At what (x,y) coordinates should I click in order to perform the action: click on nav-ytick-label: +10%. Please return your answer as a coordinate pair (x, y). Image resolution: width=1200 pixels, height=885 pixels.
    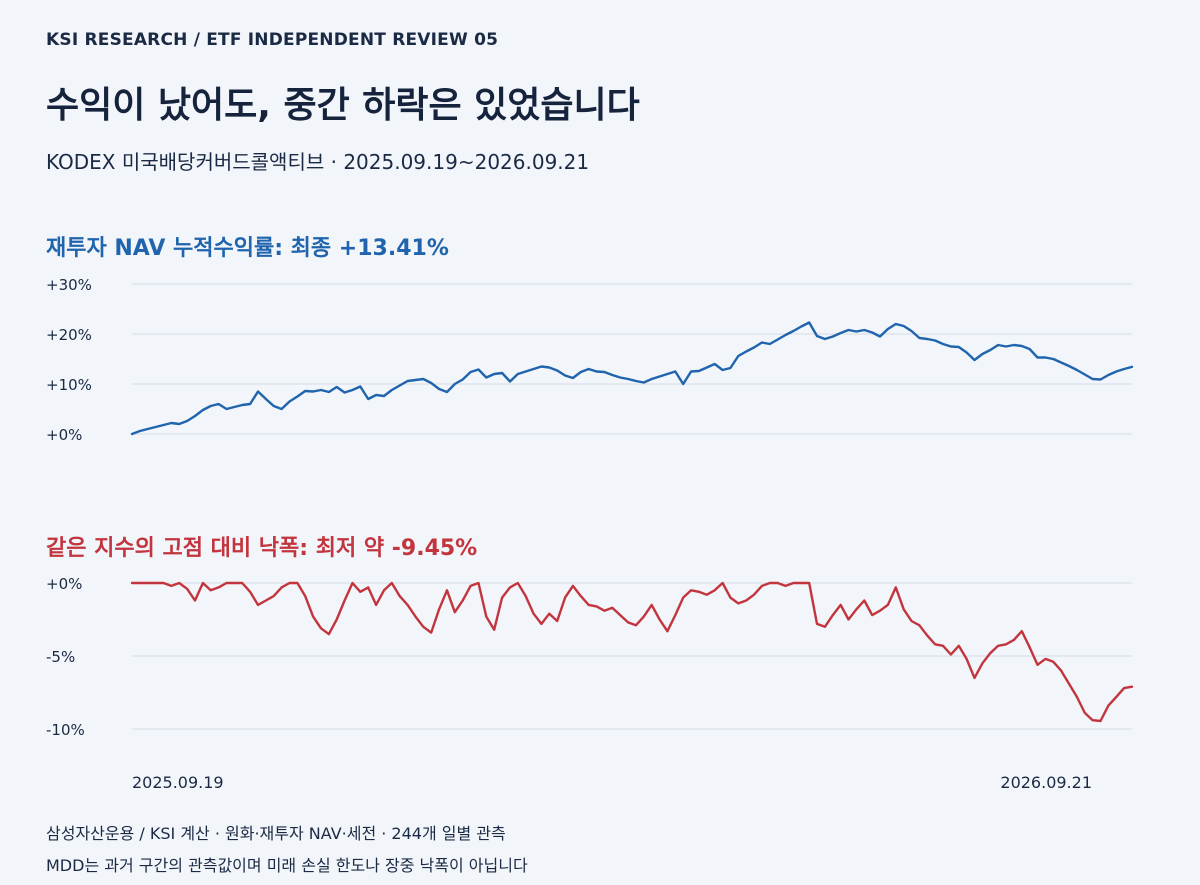
    Looking at the image, I should click on (69, 385).